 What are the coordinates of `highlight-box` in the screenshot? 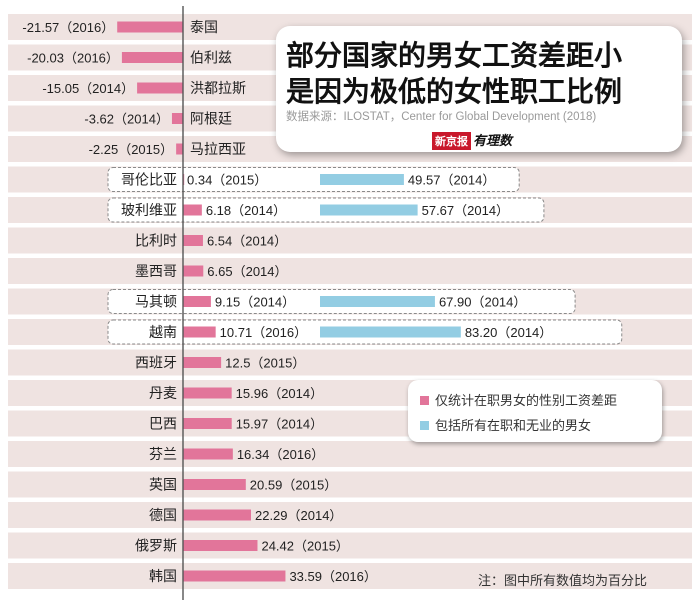 It's located at (313, 179).